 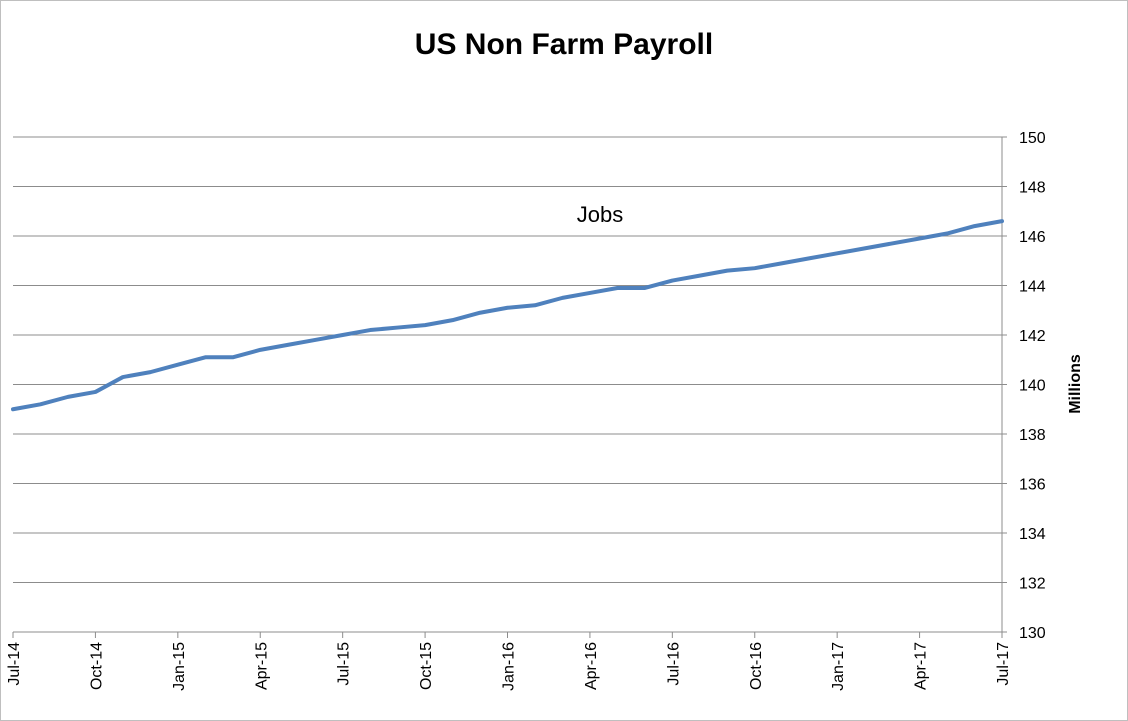 What do you see at coordinates (564, 44) in the screenshot?
I see `chart-title: US Non Farm Payroll` at bounding box center [564, 44].